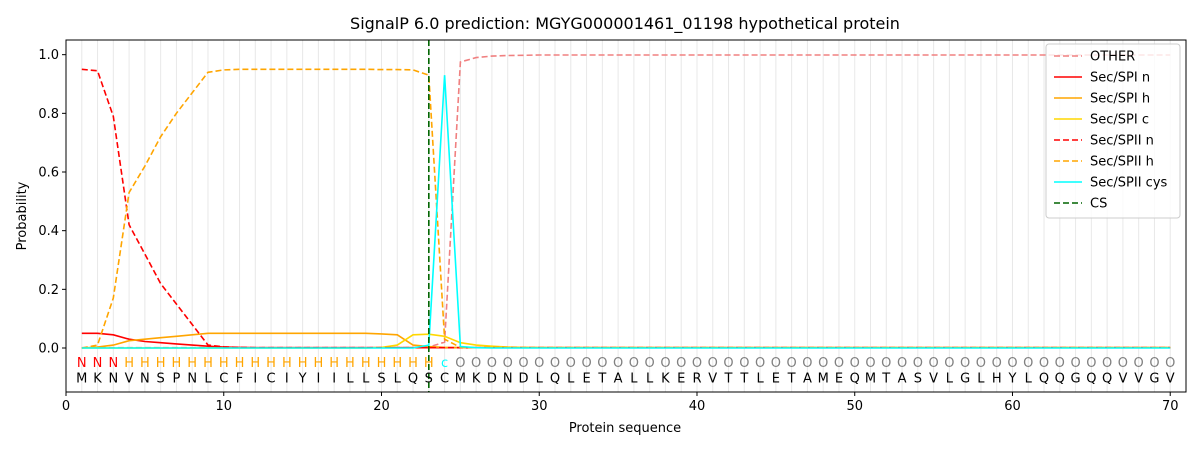  I want to click on residue-label: H, so click(997, 378).